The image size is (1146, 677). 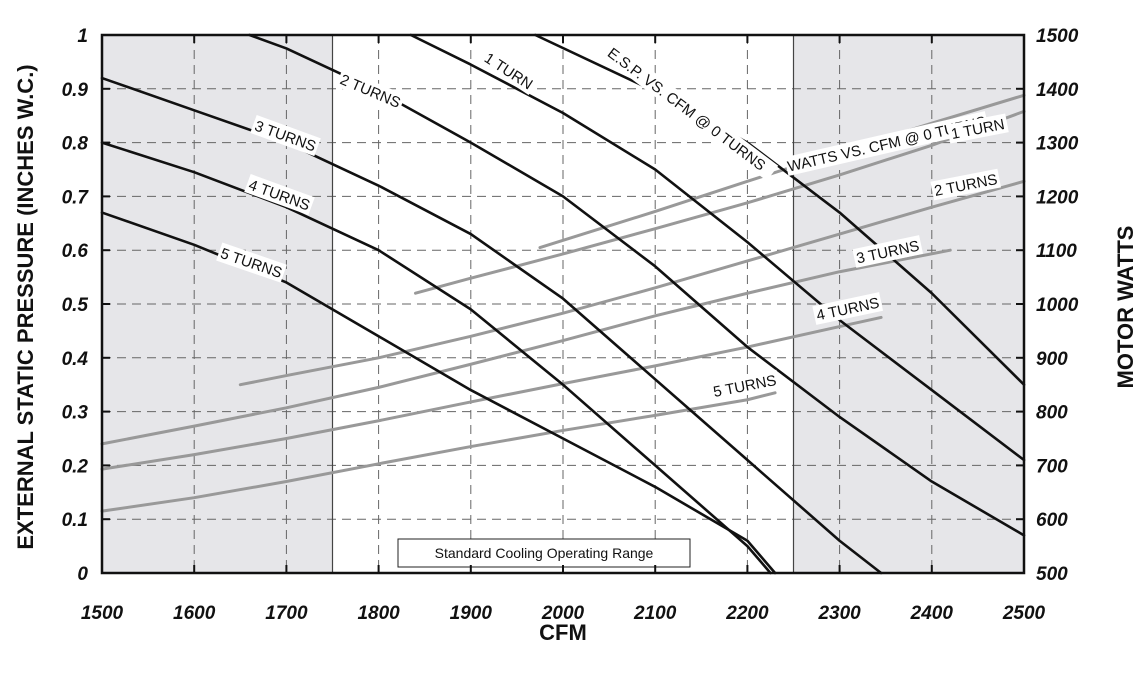 I want to click on y2-tick-label-1200: 1200, so click(x=1057, y=197).